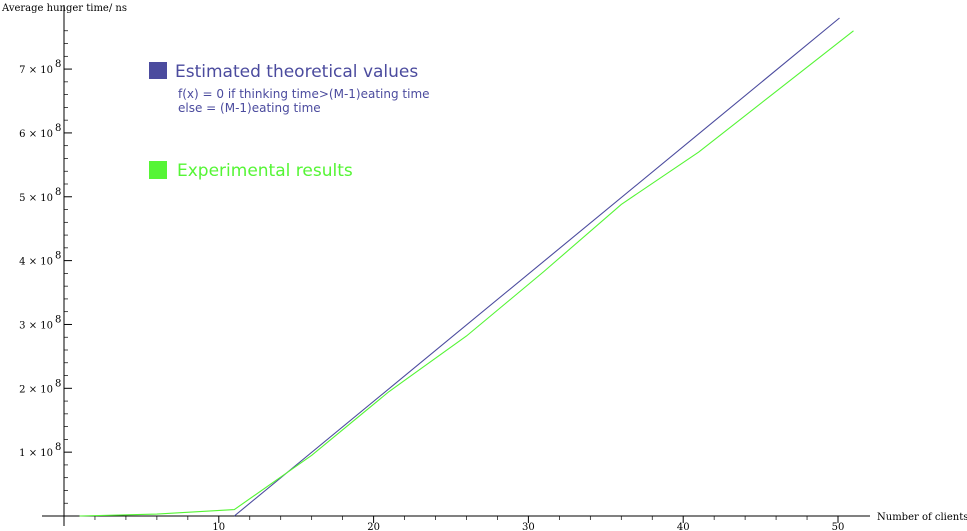  I want to click on x-tick-label: 50, so click(838, 526).